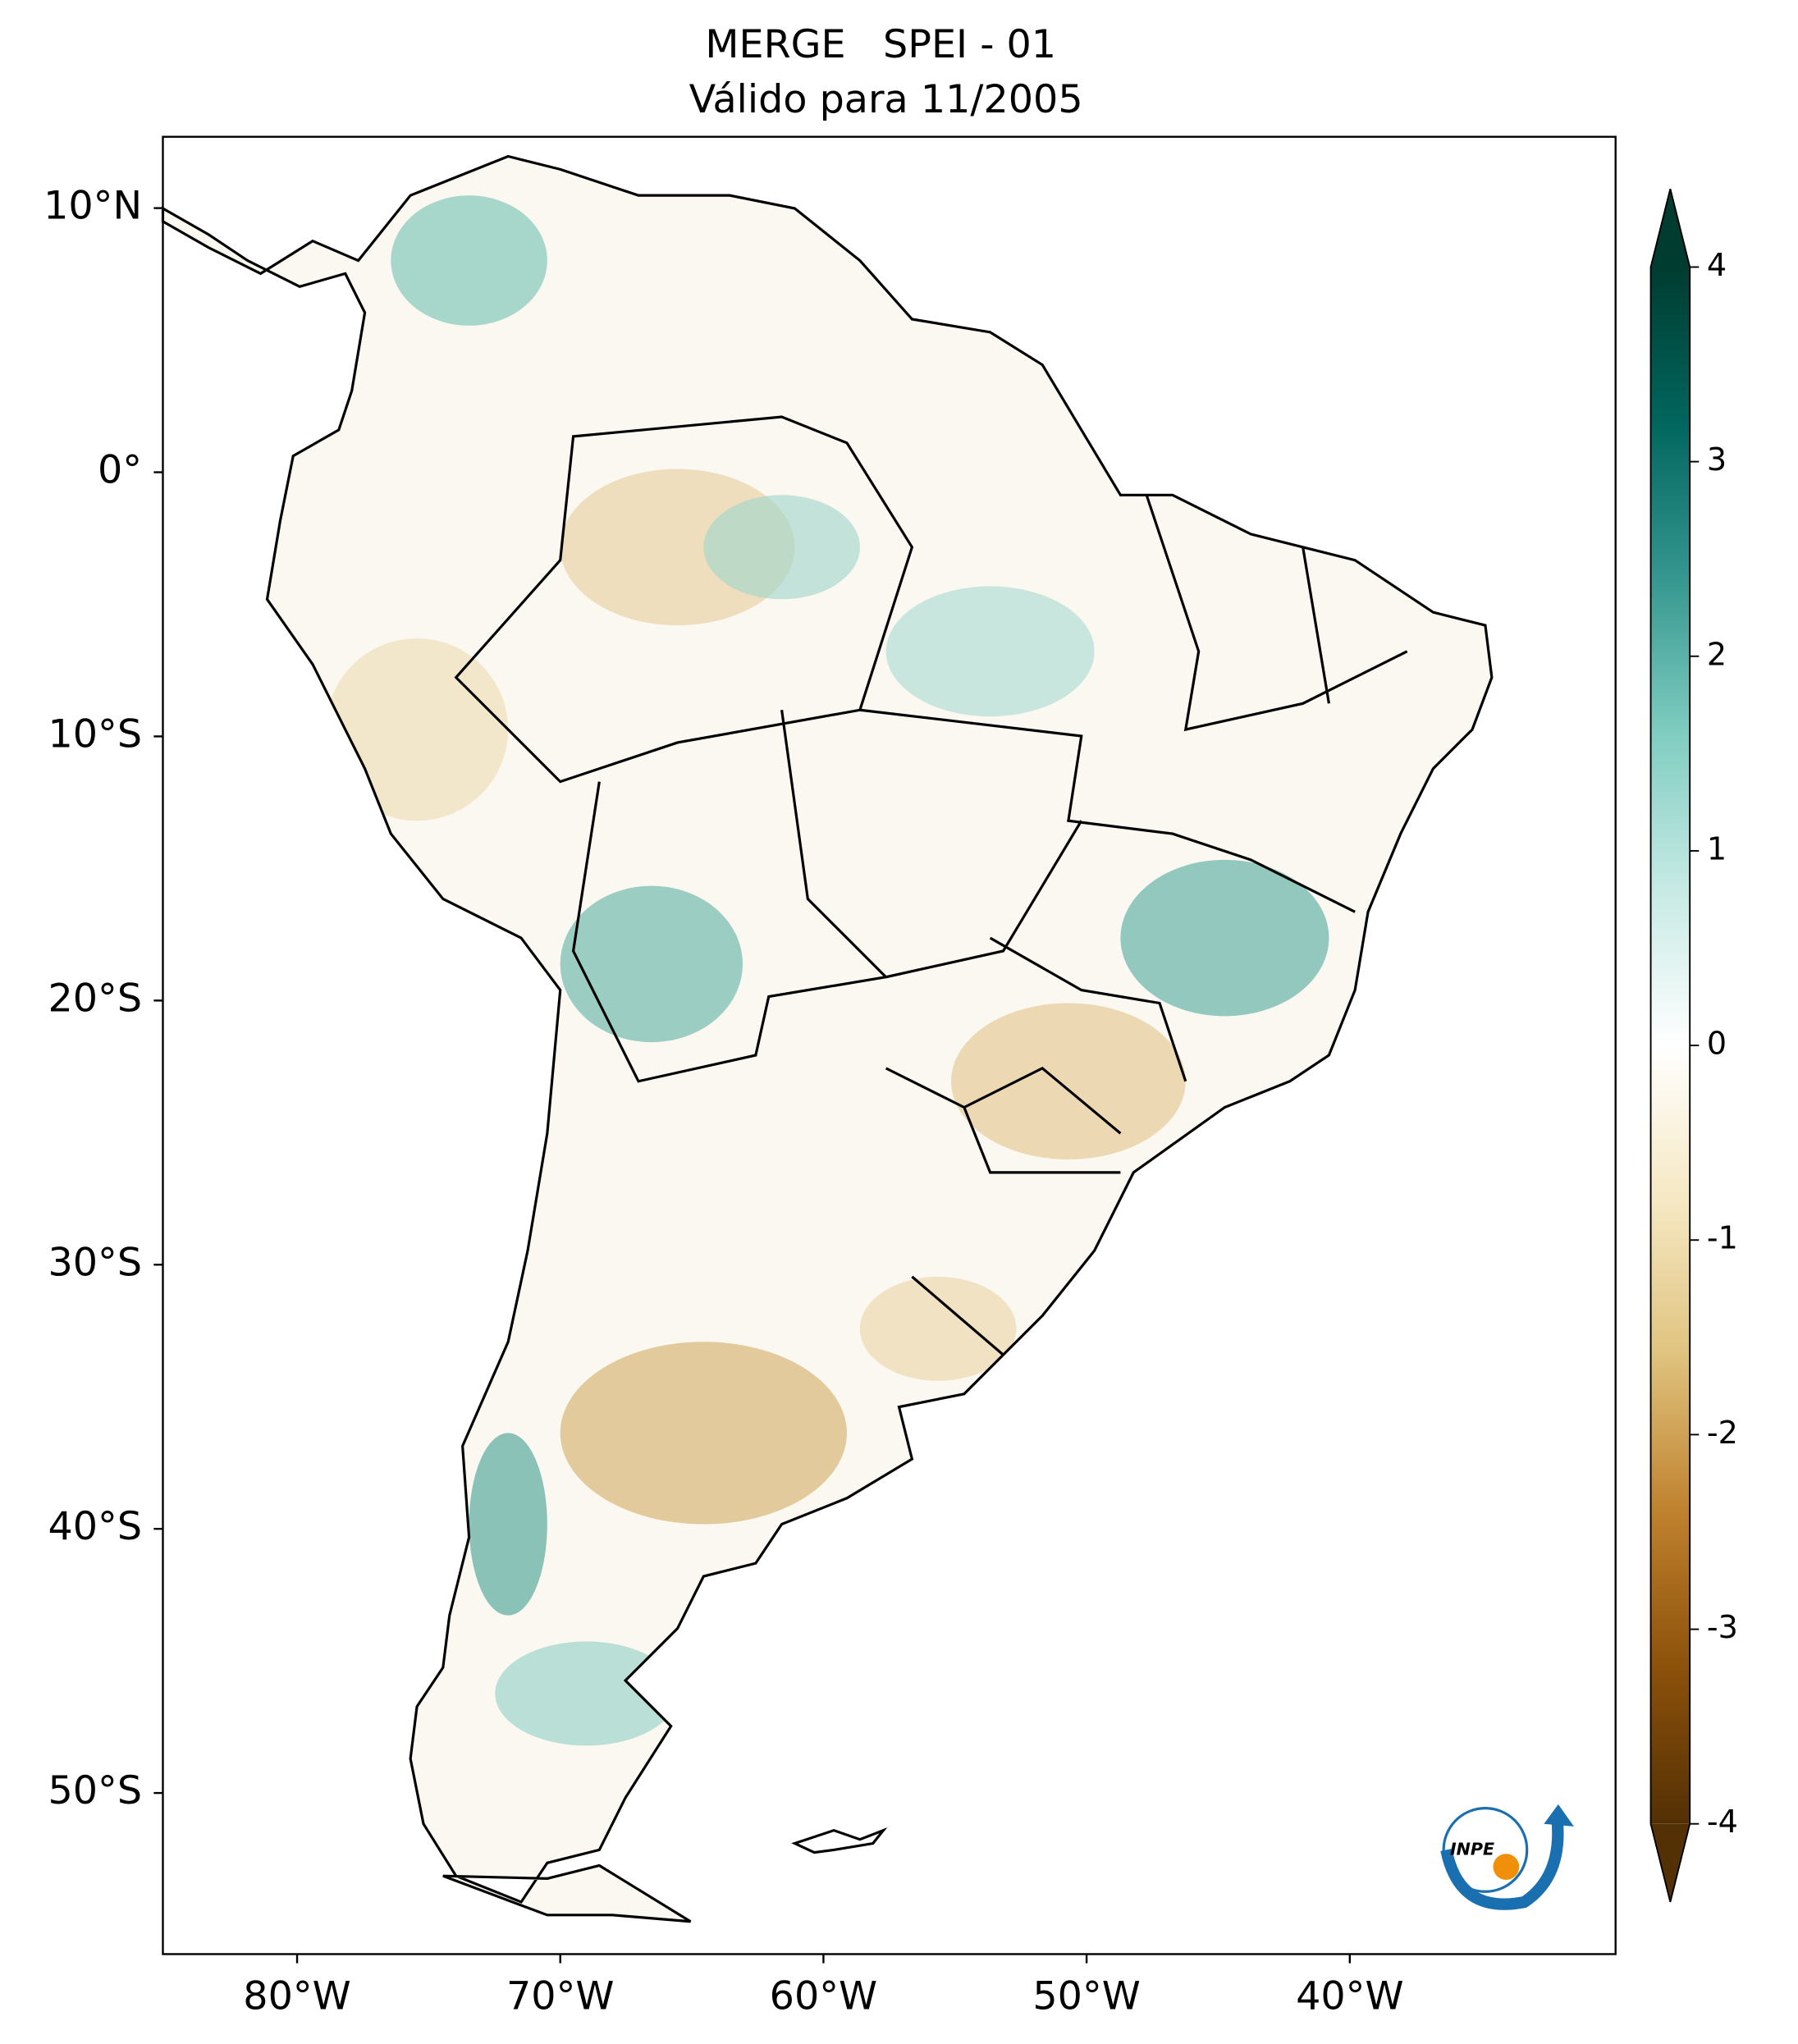 The width and height of the screenshot is (1798, 2044). I want to click on map-title: MERGE SPEI - 01, so click(881, 44).